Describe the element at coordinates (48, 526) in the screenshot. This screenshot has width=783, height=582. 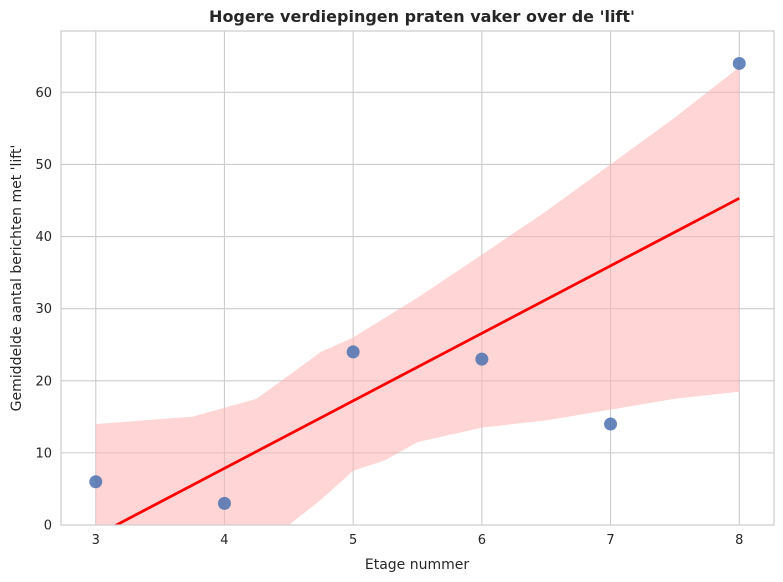
I see `y-tick-label: 0` at that location.